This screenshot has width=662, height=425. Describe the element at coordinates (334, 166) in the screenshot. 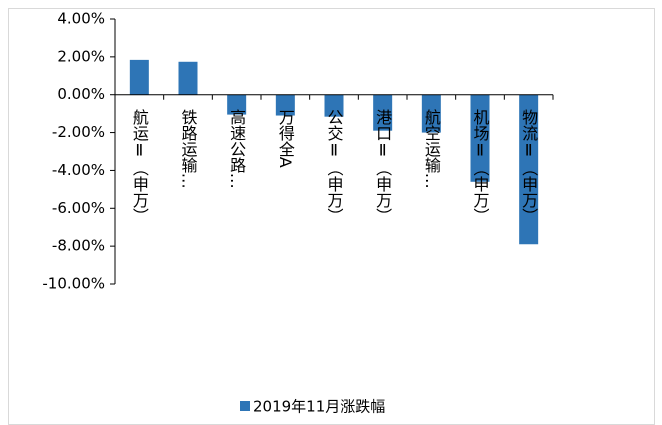

I see `x-tick-label: 公交Ⅱ（申万）` at that location.